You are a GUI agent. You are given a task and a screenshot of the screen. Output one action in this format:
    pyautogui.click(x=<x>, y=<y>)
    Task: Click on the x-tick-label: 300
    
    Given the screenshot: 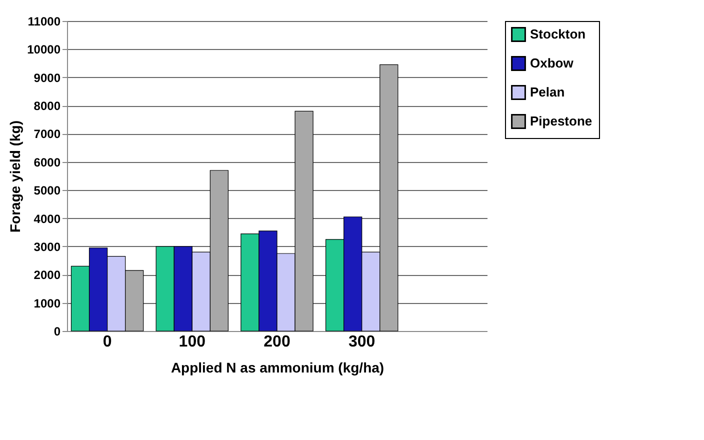 What is the action you would take?
    pyautogui.click(x=362, y=342)
    